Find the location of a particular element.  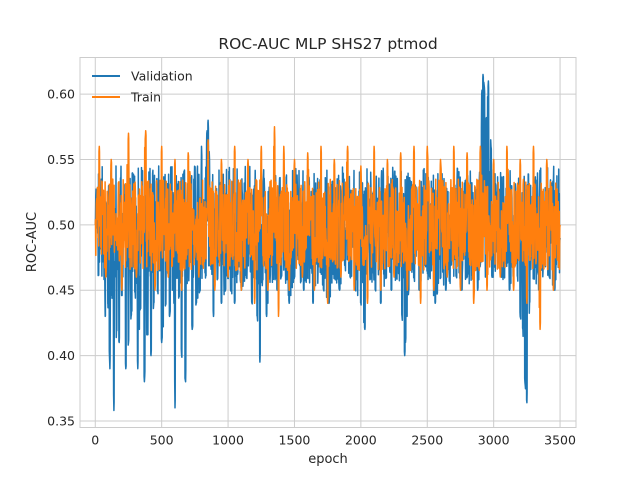

x-tick-label: 3000 is located at coordinates (494, 440).